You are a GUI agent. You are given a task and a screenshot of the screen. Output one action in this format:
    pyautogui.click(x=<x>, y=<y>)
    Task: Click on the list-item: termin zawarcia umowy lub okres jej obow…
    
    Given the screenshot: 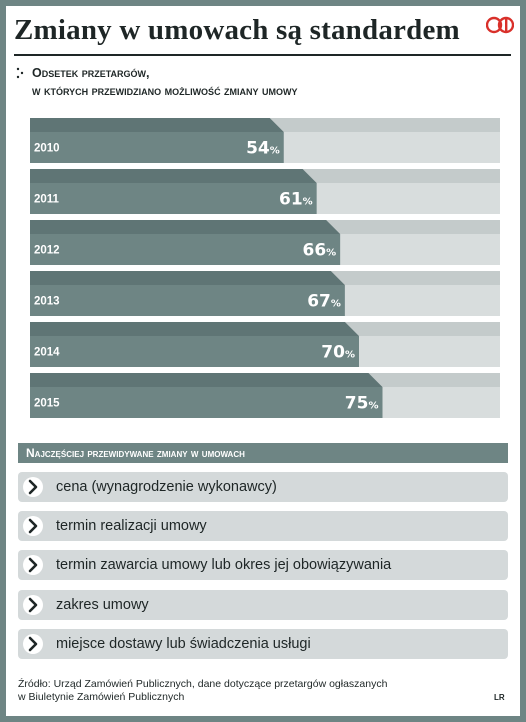 What is the action you would take?
    pyautogui.click(x=263, y=565)
    